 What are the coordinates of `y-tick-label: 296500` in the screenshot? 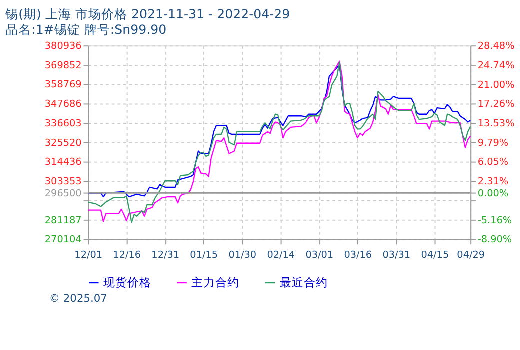 It's located at (63, 194).